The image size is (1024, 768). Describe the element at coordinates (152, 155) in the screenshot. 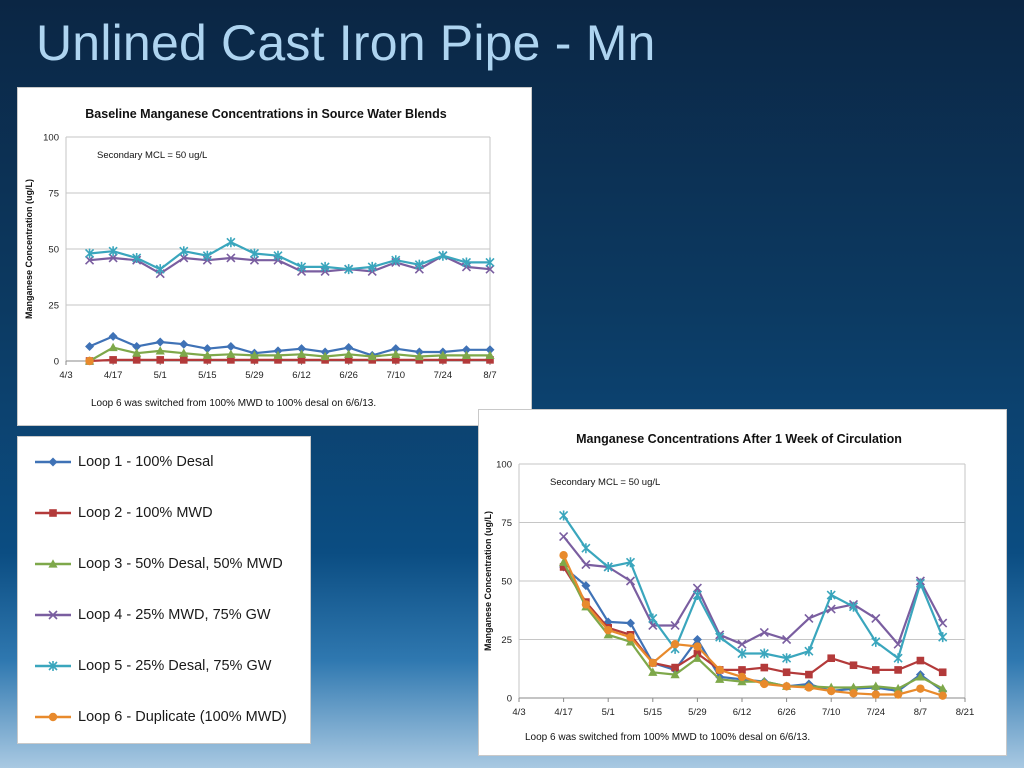

I see `chart1-annotation: Secondary MCL = 50 ug/L` at that location.